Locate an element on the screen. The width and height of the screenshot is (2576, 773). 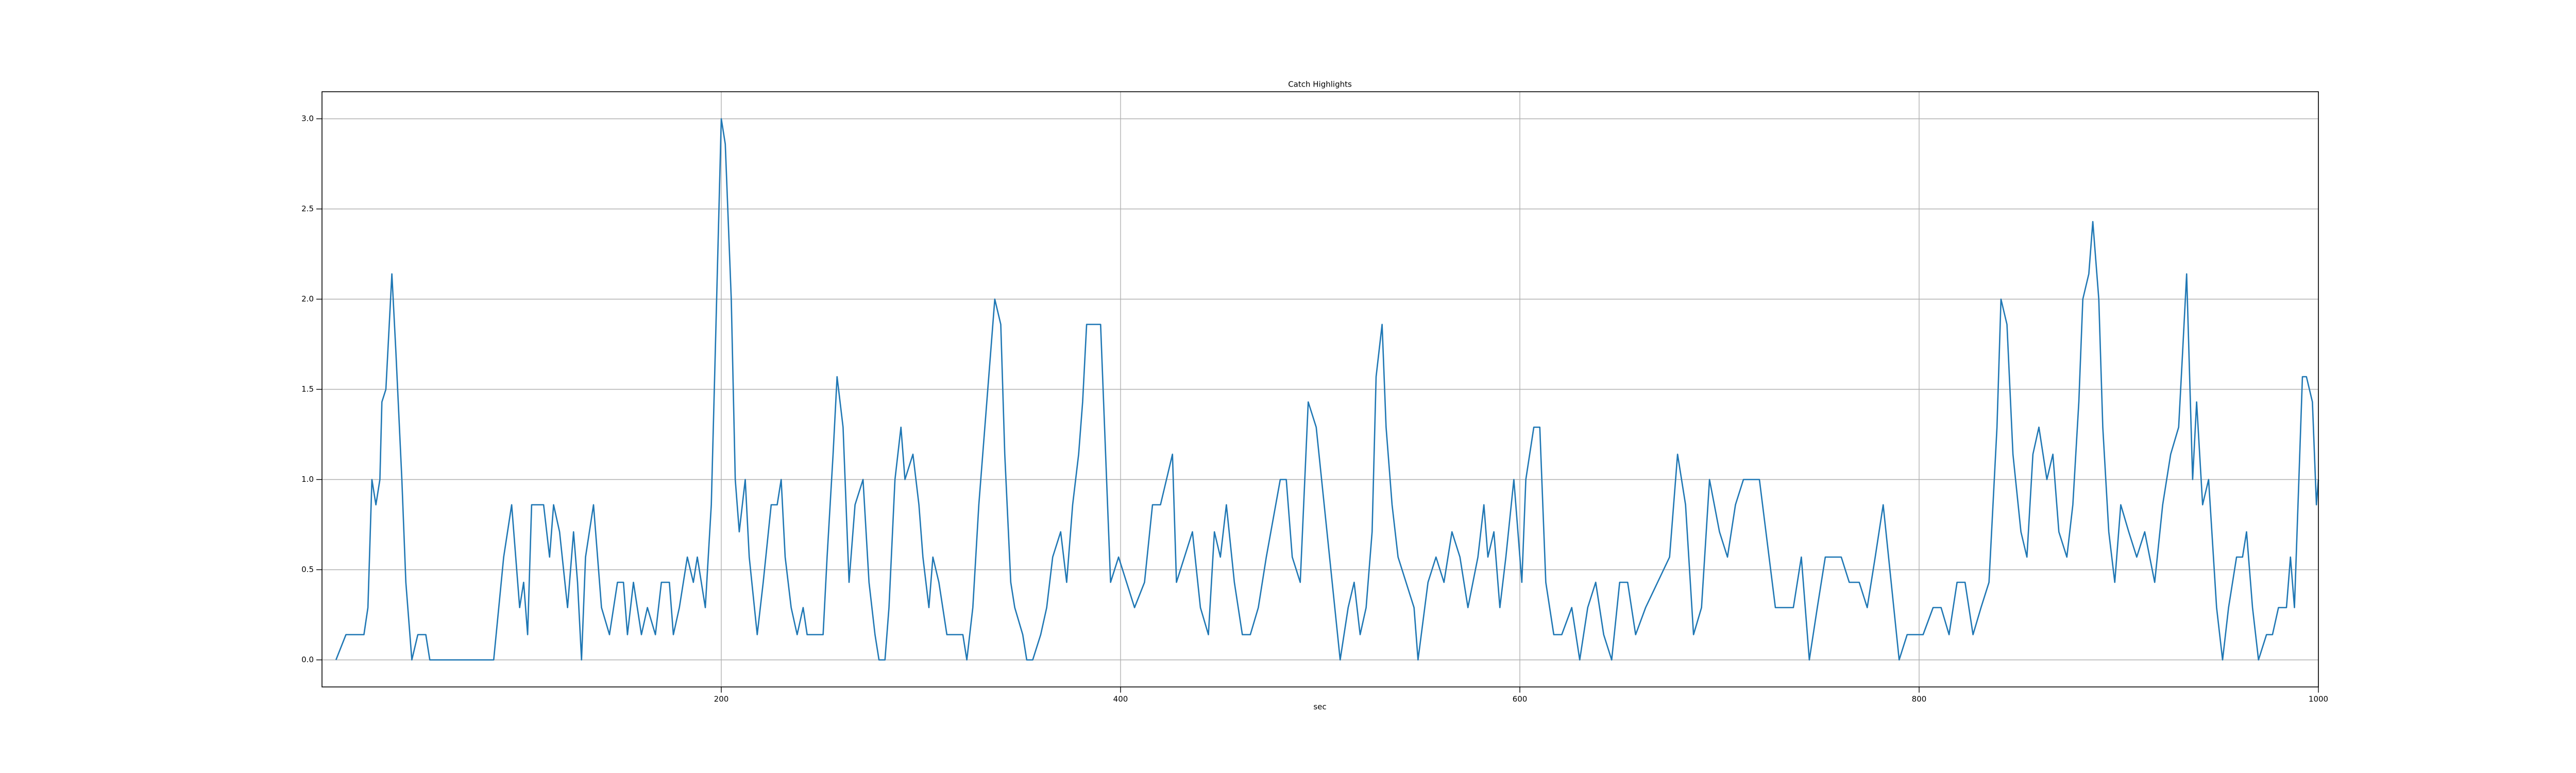
x-tick-label: 200 is located at coordinates (721, 699).